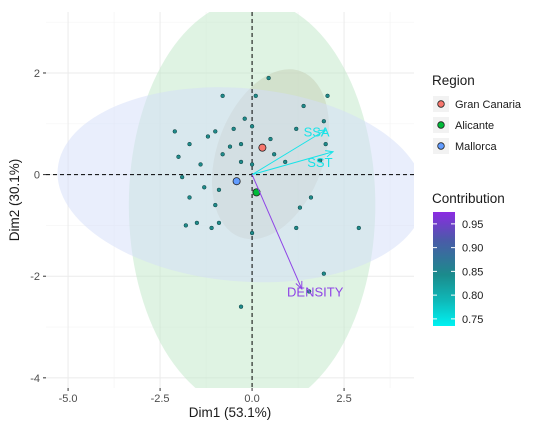 This screenshot has width=550, height=428. Describe the element at coordinates (37, 176) in the screenshot. I see `y-tick-label: 0` at that location.